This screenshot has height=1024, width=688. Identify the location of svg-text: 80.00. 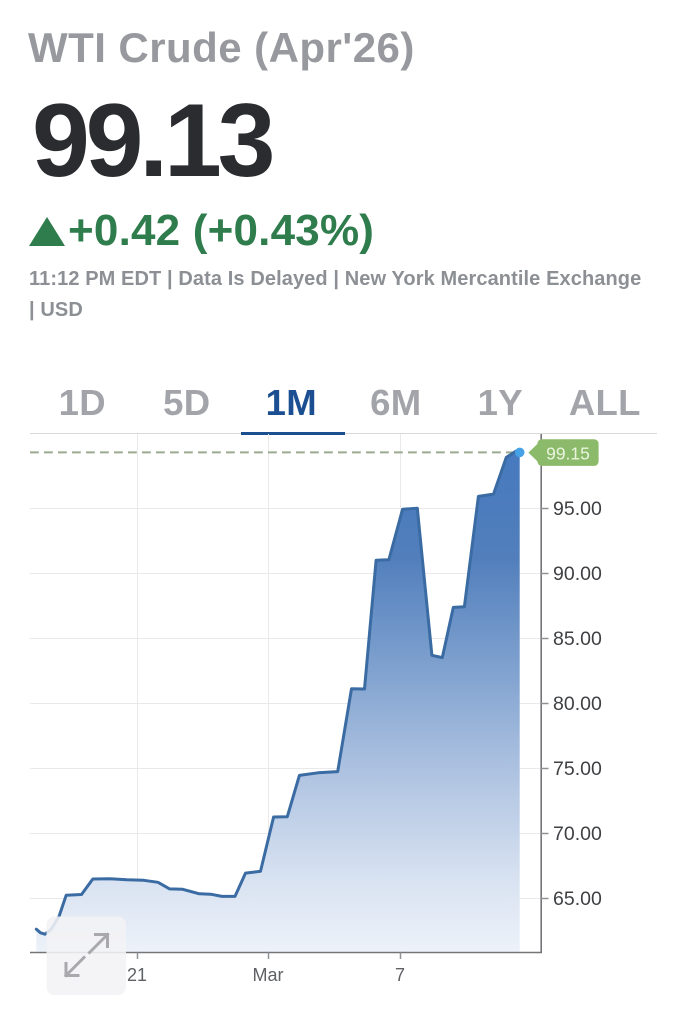
(577, 704).